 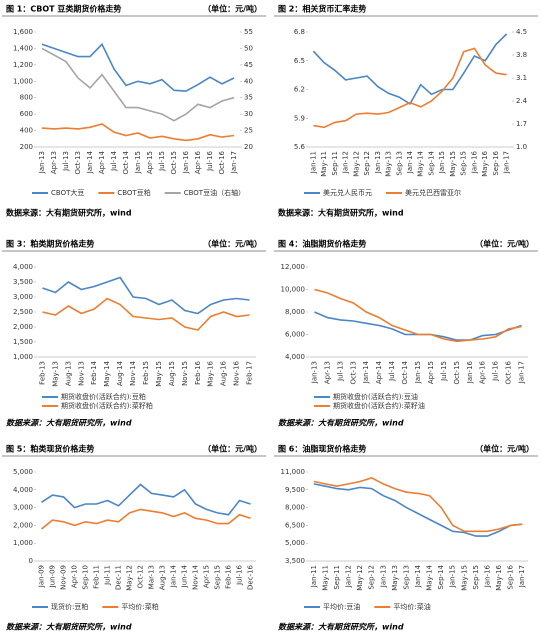 What do you see at coordinates (293, 290) in the screenshot?
I see `y-tick-label: 10,000` at bounding box center [293, 290].